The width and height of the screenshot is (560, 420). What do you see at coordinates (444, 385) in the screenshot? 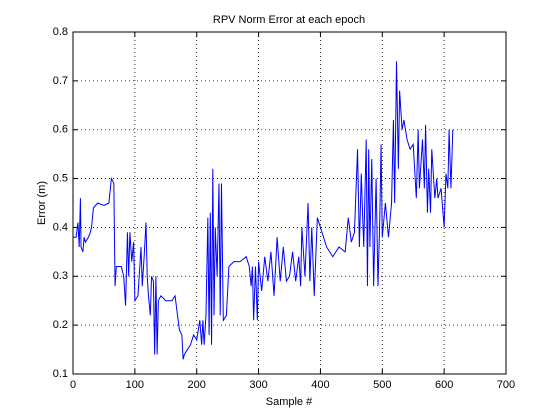
I see `x-tick-label: 600` at bounding box center [444, 385].